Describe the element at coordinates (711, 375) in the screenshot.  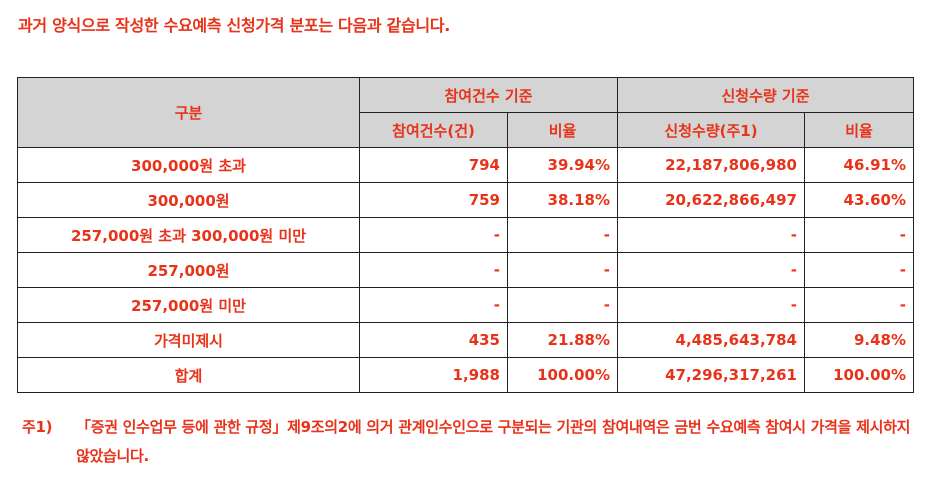
I see `row-qty: 47,296,317,261` at that location.